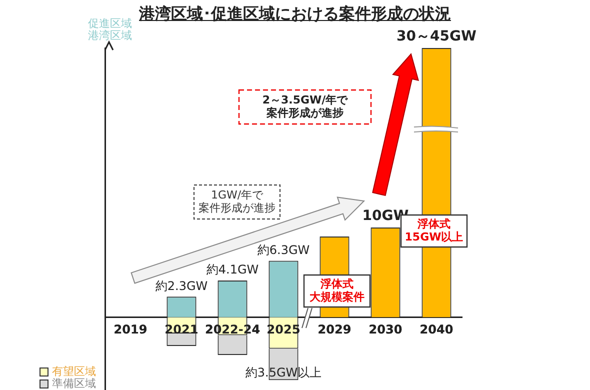  I want to click on x-tick-label: 2029, so click(335, 329).